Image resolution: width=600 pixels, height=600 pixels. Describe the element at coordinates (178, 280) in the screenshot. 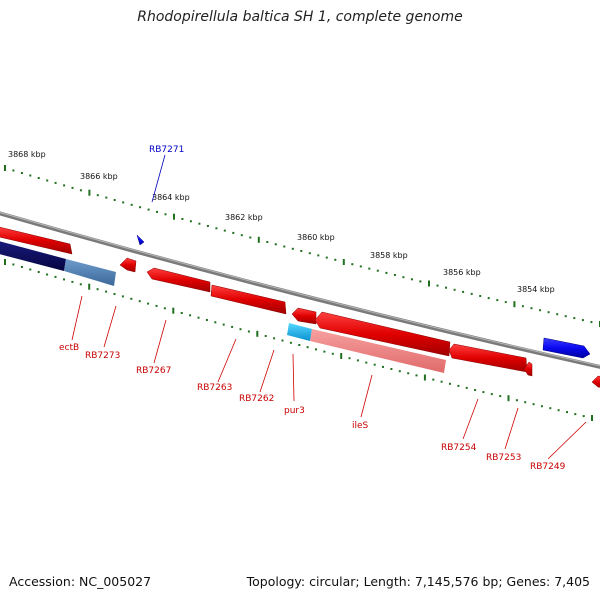

I see `gene-feature-rb7267` at that location.